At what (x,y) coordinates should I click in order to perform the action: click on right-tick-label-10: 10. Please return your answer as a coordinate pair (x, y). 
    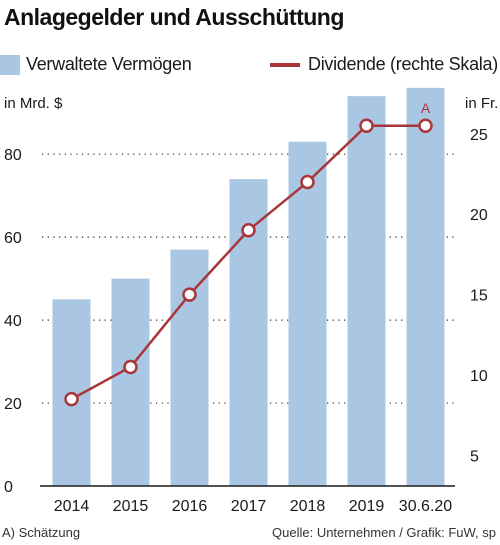
    Looking at the image, I should click on (479, 376).